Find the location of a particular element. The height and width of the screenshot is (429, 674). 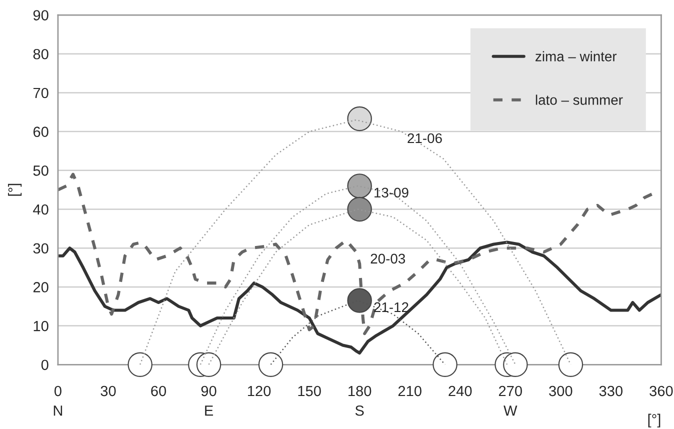

x-tick-label: 270 is located at coordinates (510, 391).